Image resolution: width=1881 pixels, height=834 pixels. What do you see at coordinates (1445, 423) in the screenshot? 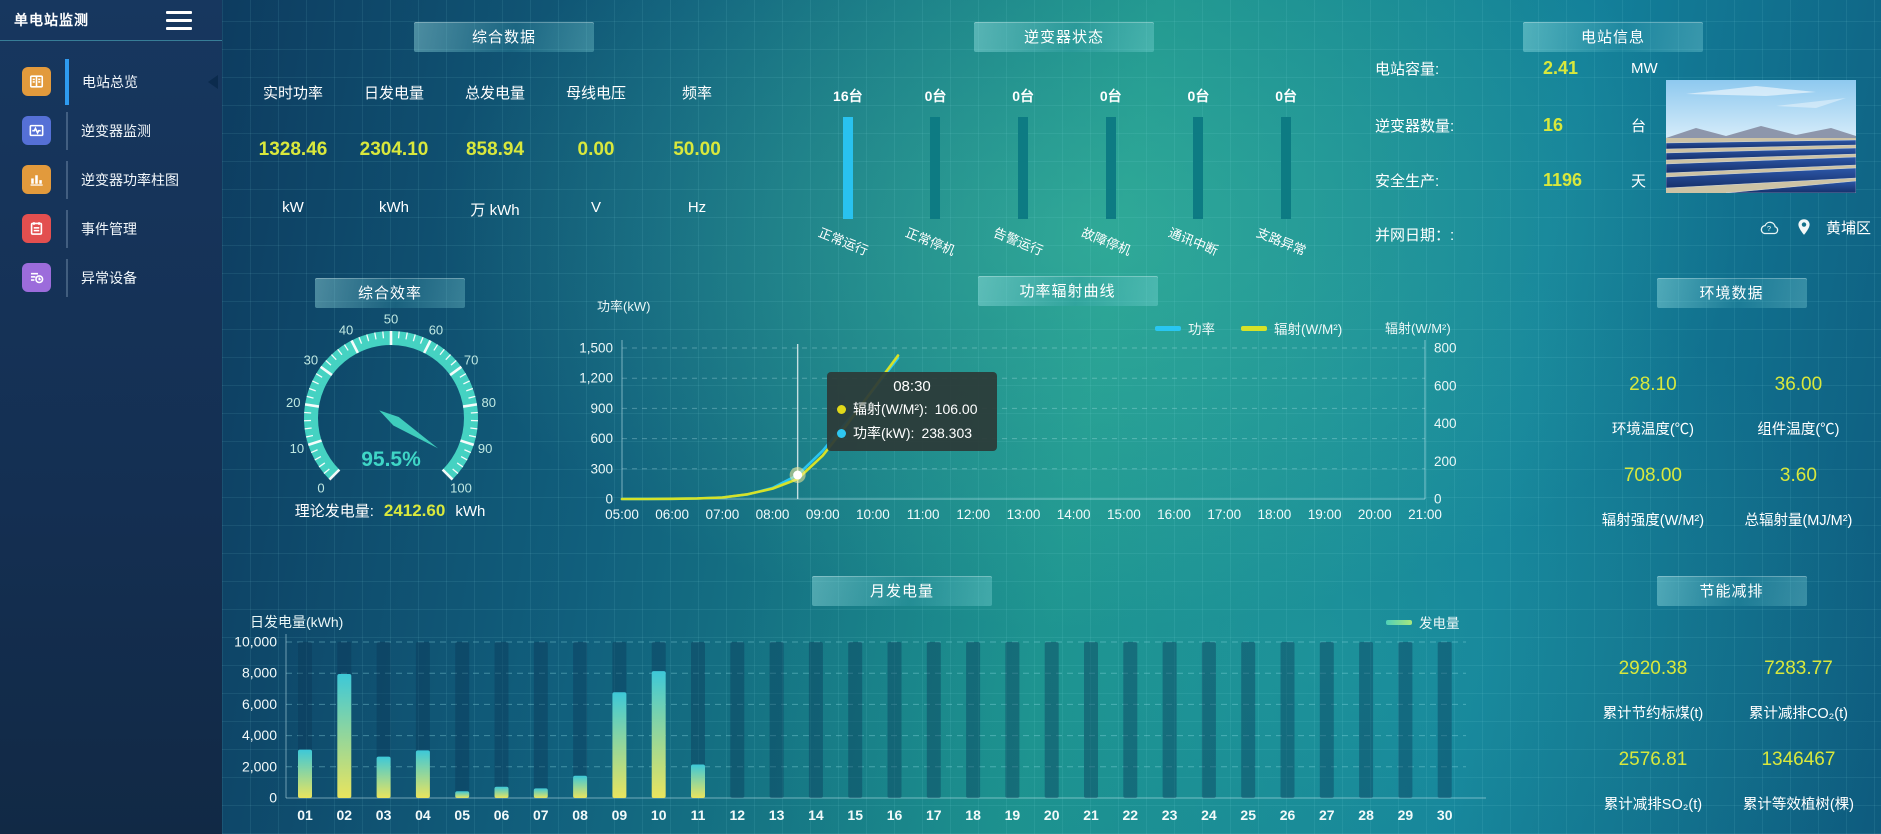
I see `svg-text: 400` at bounding box center [1445, 423].